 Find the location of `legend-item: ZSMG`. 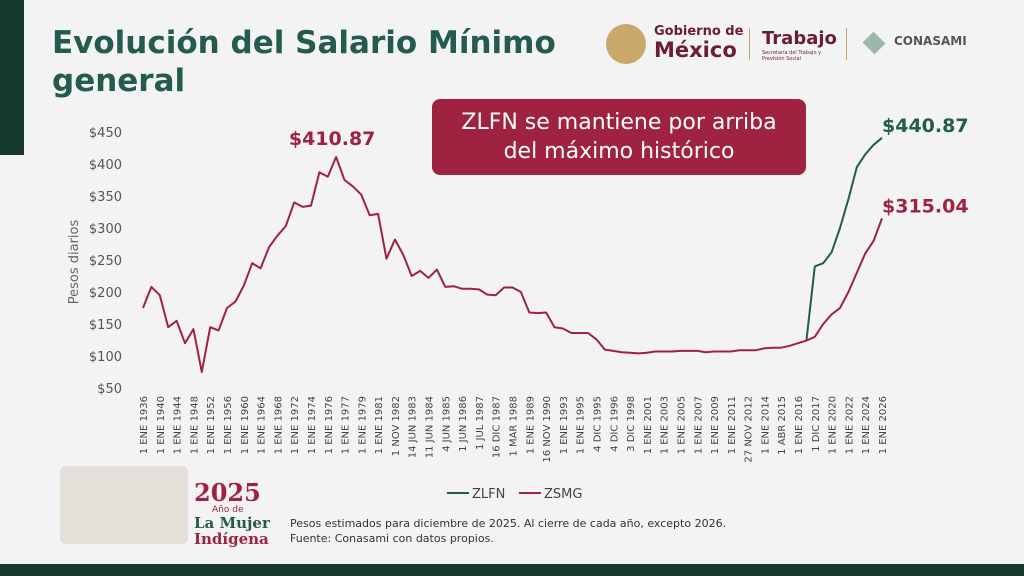

legend-item: ZSMG is located at coordinates (550, 494).